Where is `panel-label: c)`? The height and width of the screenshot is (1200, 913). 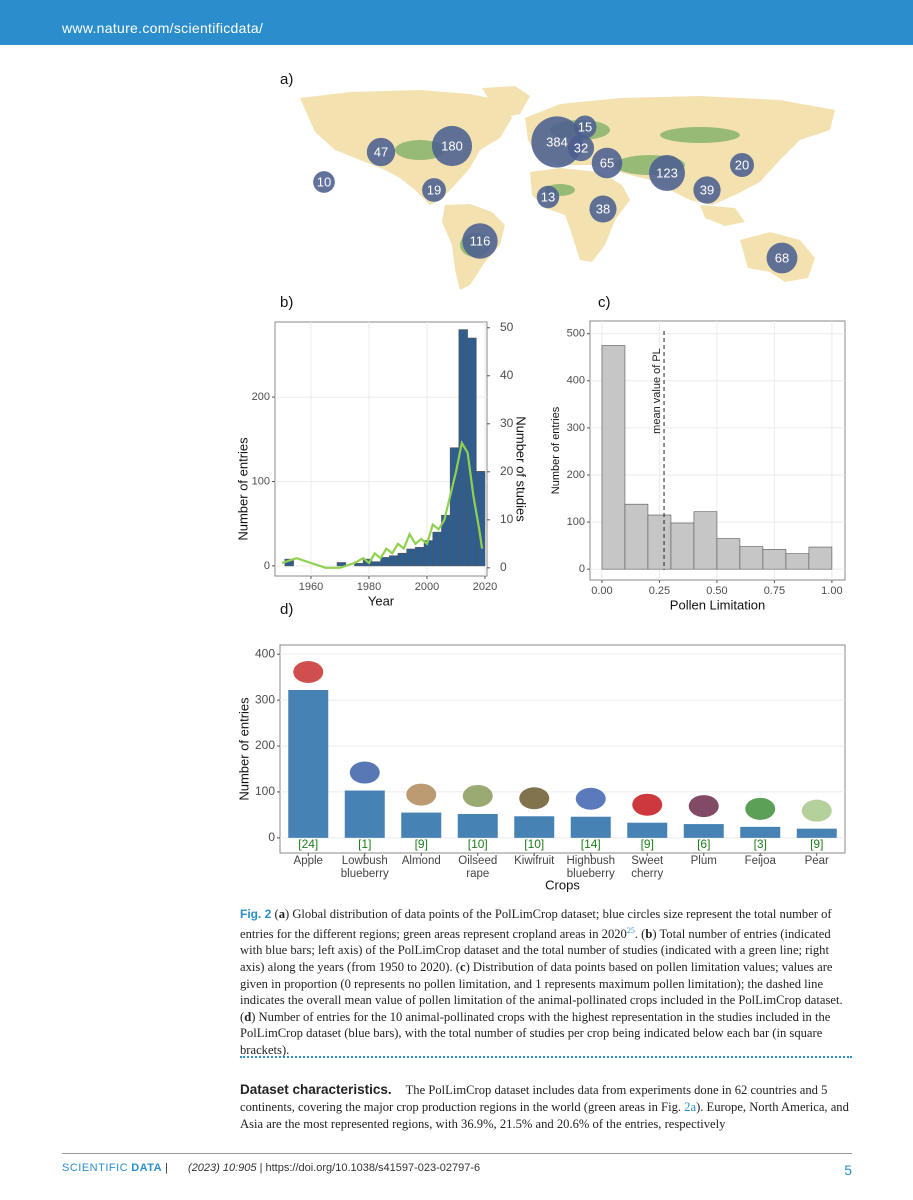
panel-label: c) is located at coordinates (604, 302).